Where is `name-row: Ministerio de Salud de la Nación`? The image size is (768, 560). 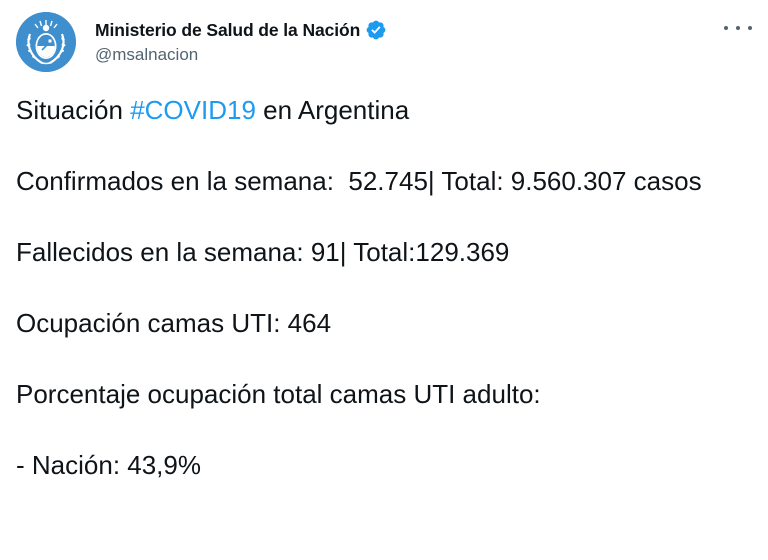
name-row: Ministerio de Salud de la Nación is located at coordinates (241, 30).